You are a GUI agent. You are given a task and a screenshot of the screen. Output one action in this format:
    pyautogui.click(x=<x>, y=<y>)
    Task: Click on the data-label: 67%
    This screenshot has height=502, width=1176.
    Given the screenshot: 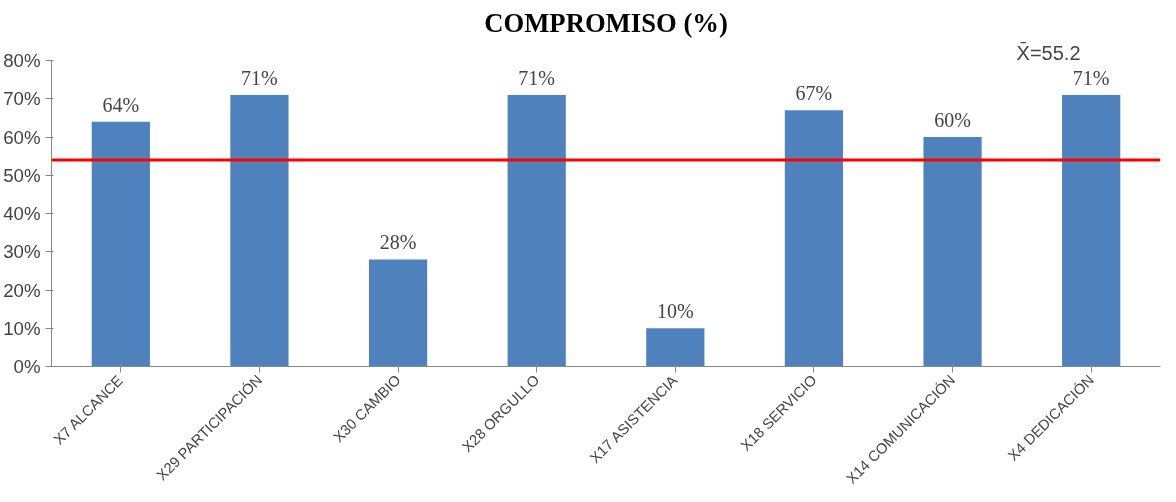 What is the action you would take?
    pyautogui.click(x=814, y=93)
    